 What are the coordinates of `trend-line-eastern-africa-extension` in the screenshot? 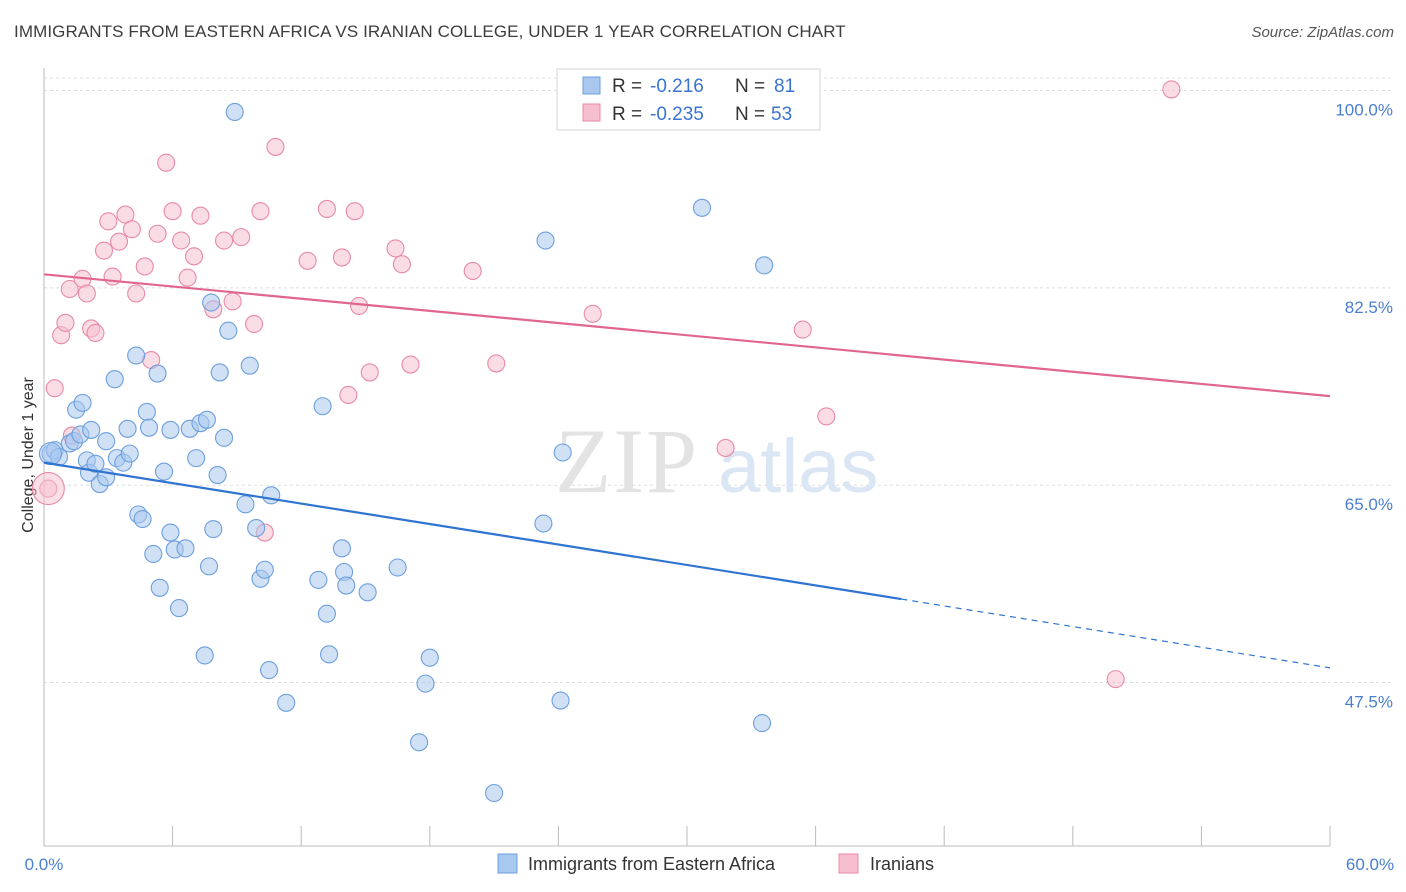 It's located at (1116, 633).